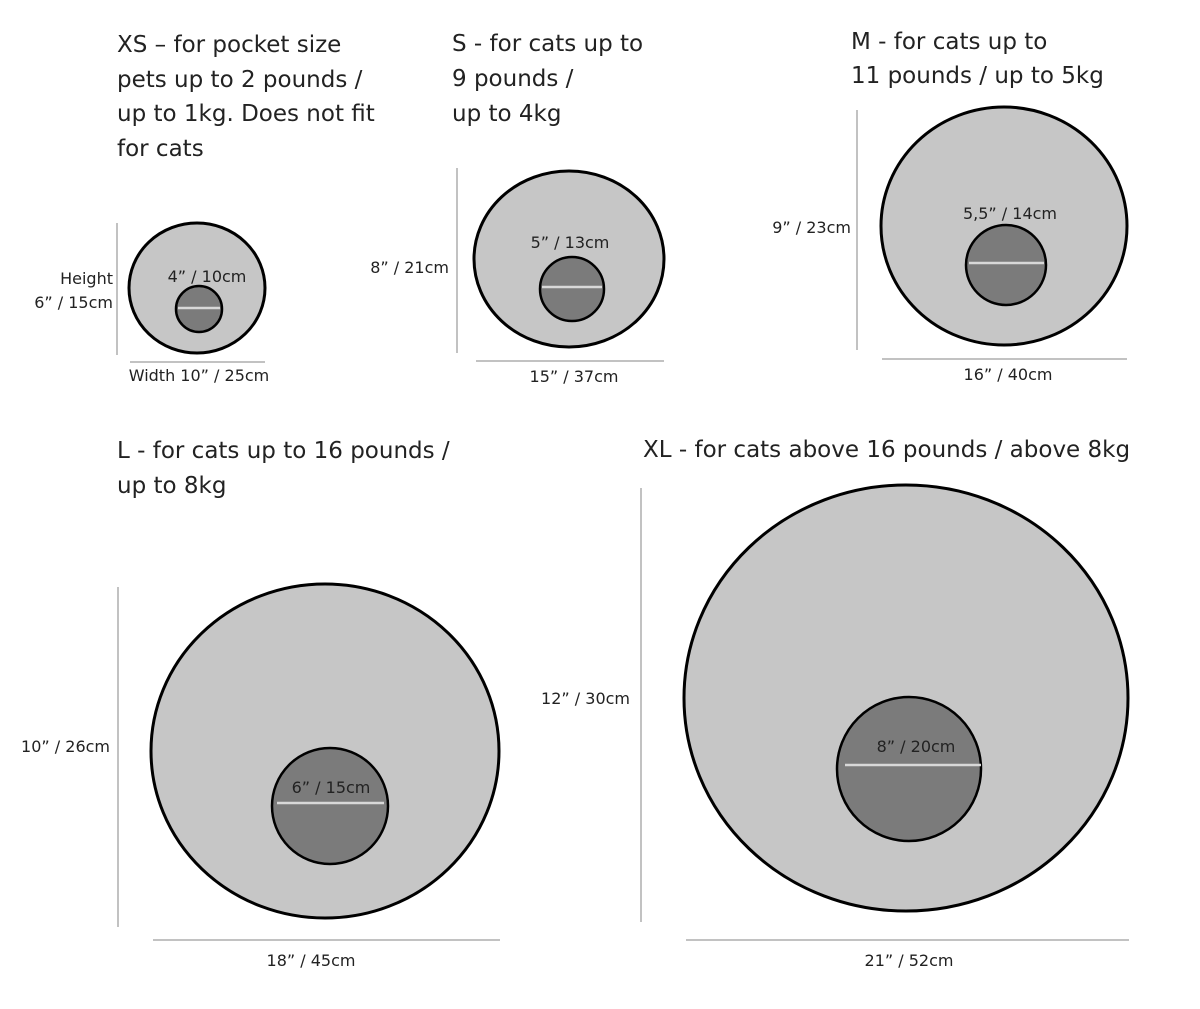  What do you see at coordinates (73, 302) in the screenshot?
I see `xs-height-label: 6” / 15cm` at bounding box center [73, 302].